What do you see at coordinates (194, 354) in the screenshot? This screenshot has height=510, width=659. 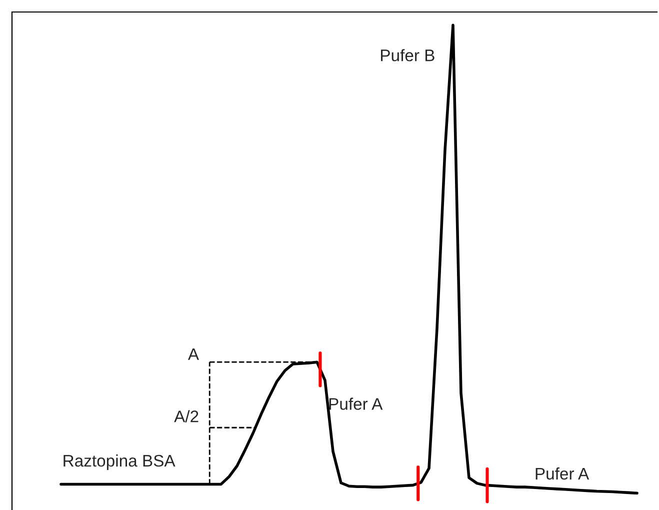 I see `annotation: A` at bounding box center [194, 354].